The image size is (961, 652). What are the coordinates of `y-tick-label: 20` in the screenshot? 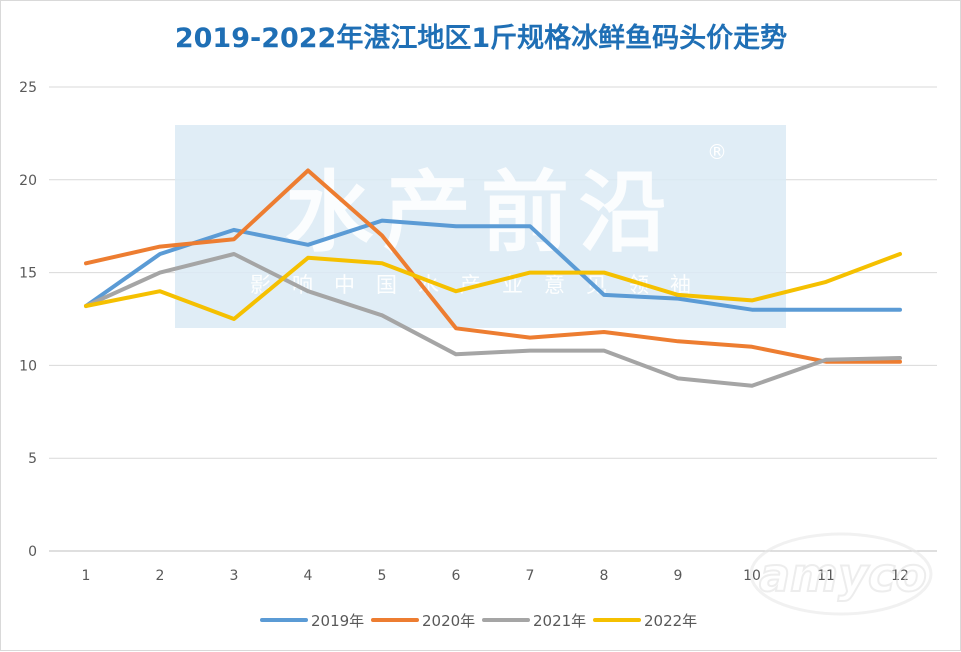 It's located at (28, 181).